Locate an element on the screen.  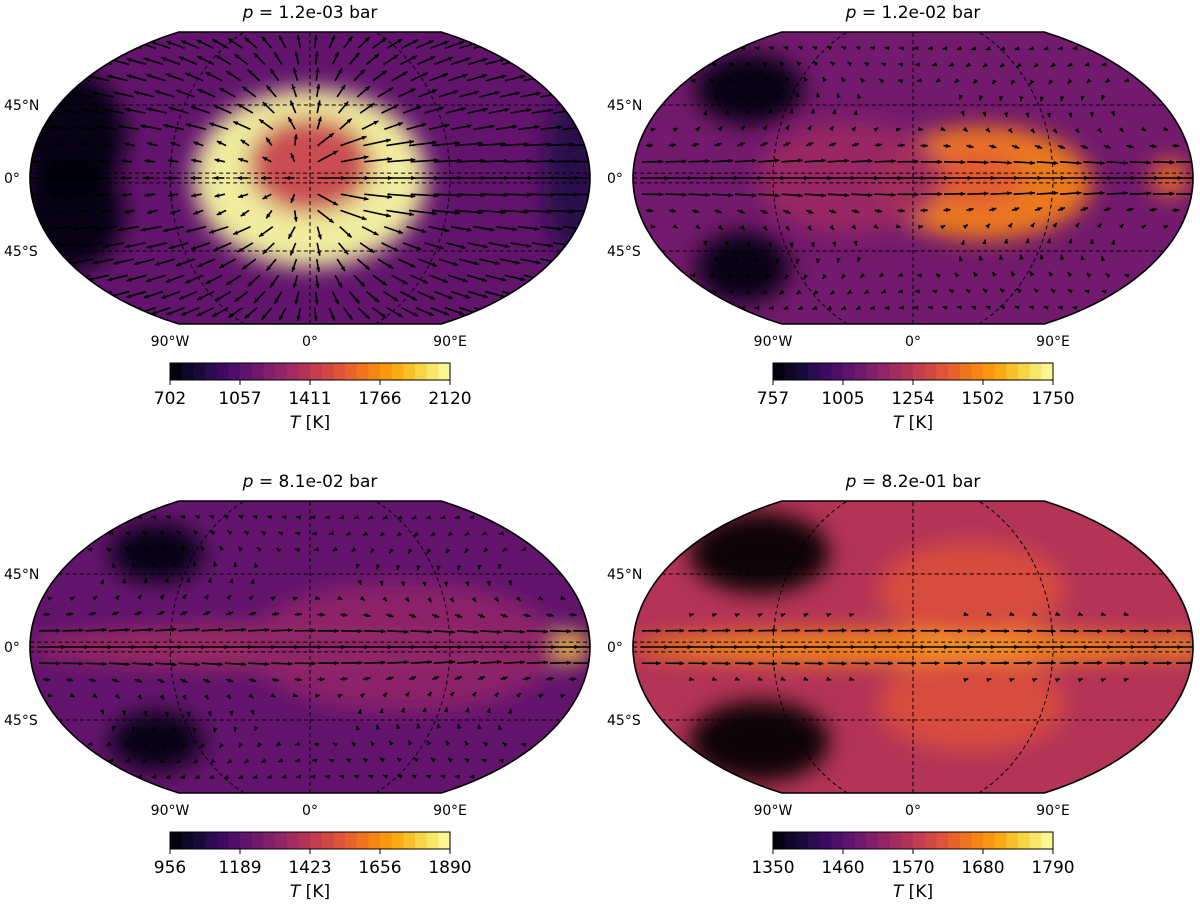
lat-tick-label: 45°N is located at coordinates (624, 106).